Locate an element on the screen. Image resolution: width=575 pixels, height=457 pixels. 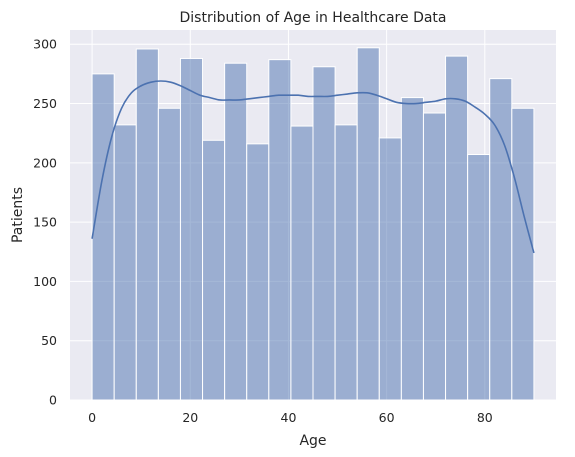
x-tick-label: 20 is located at coordinates (190, 417).